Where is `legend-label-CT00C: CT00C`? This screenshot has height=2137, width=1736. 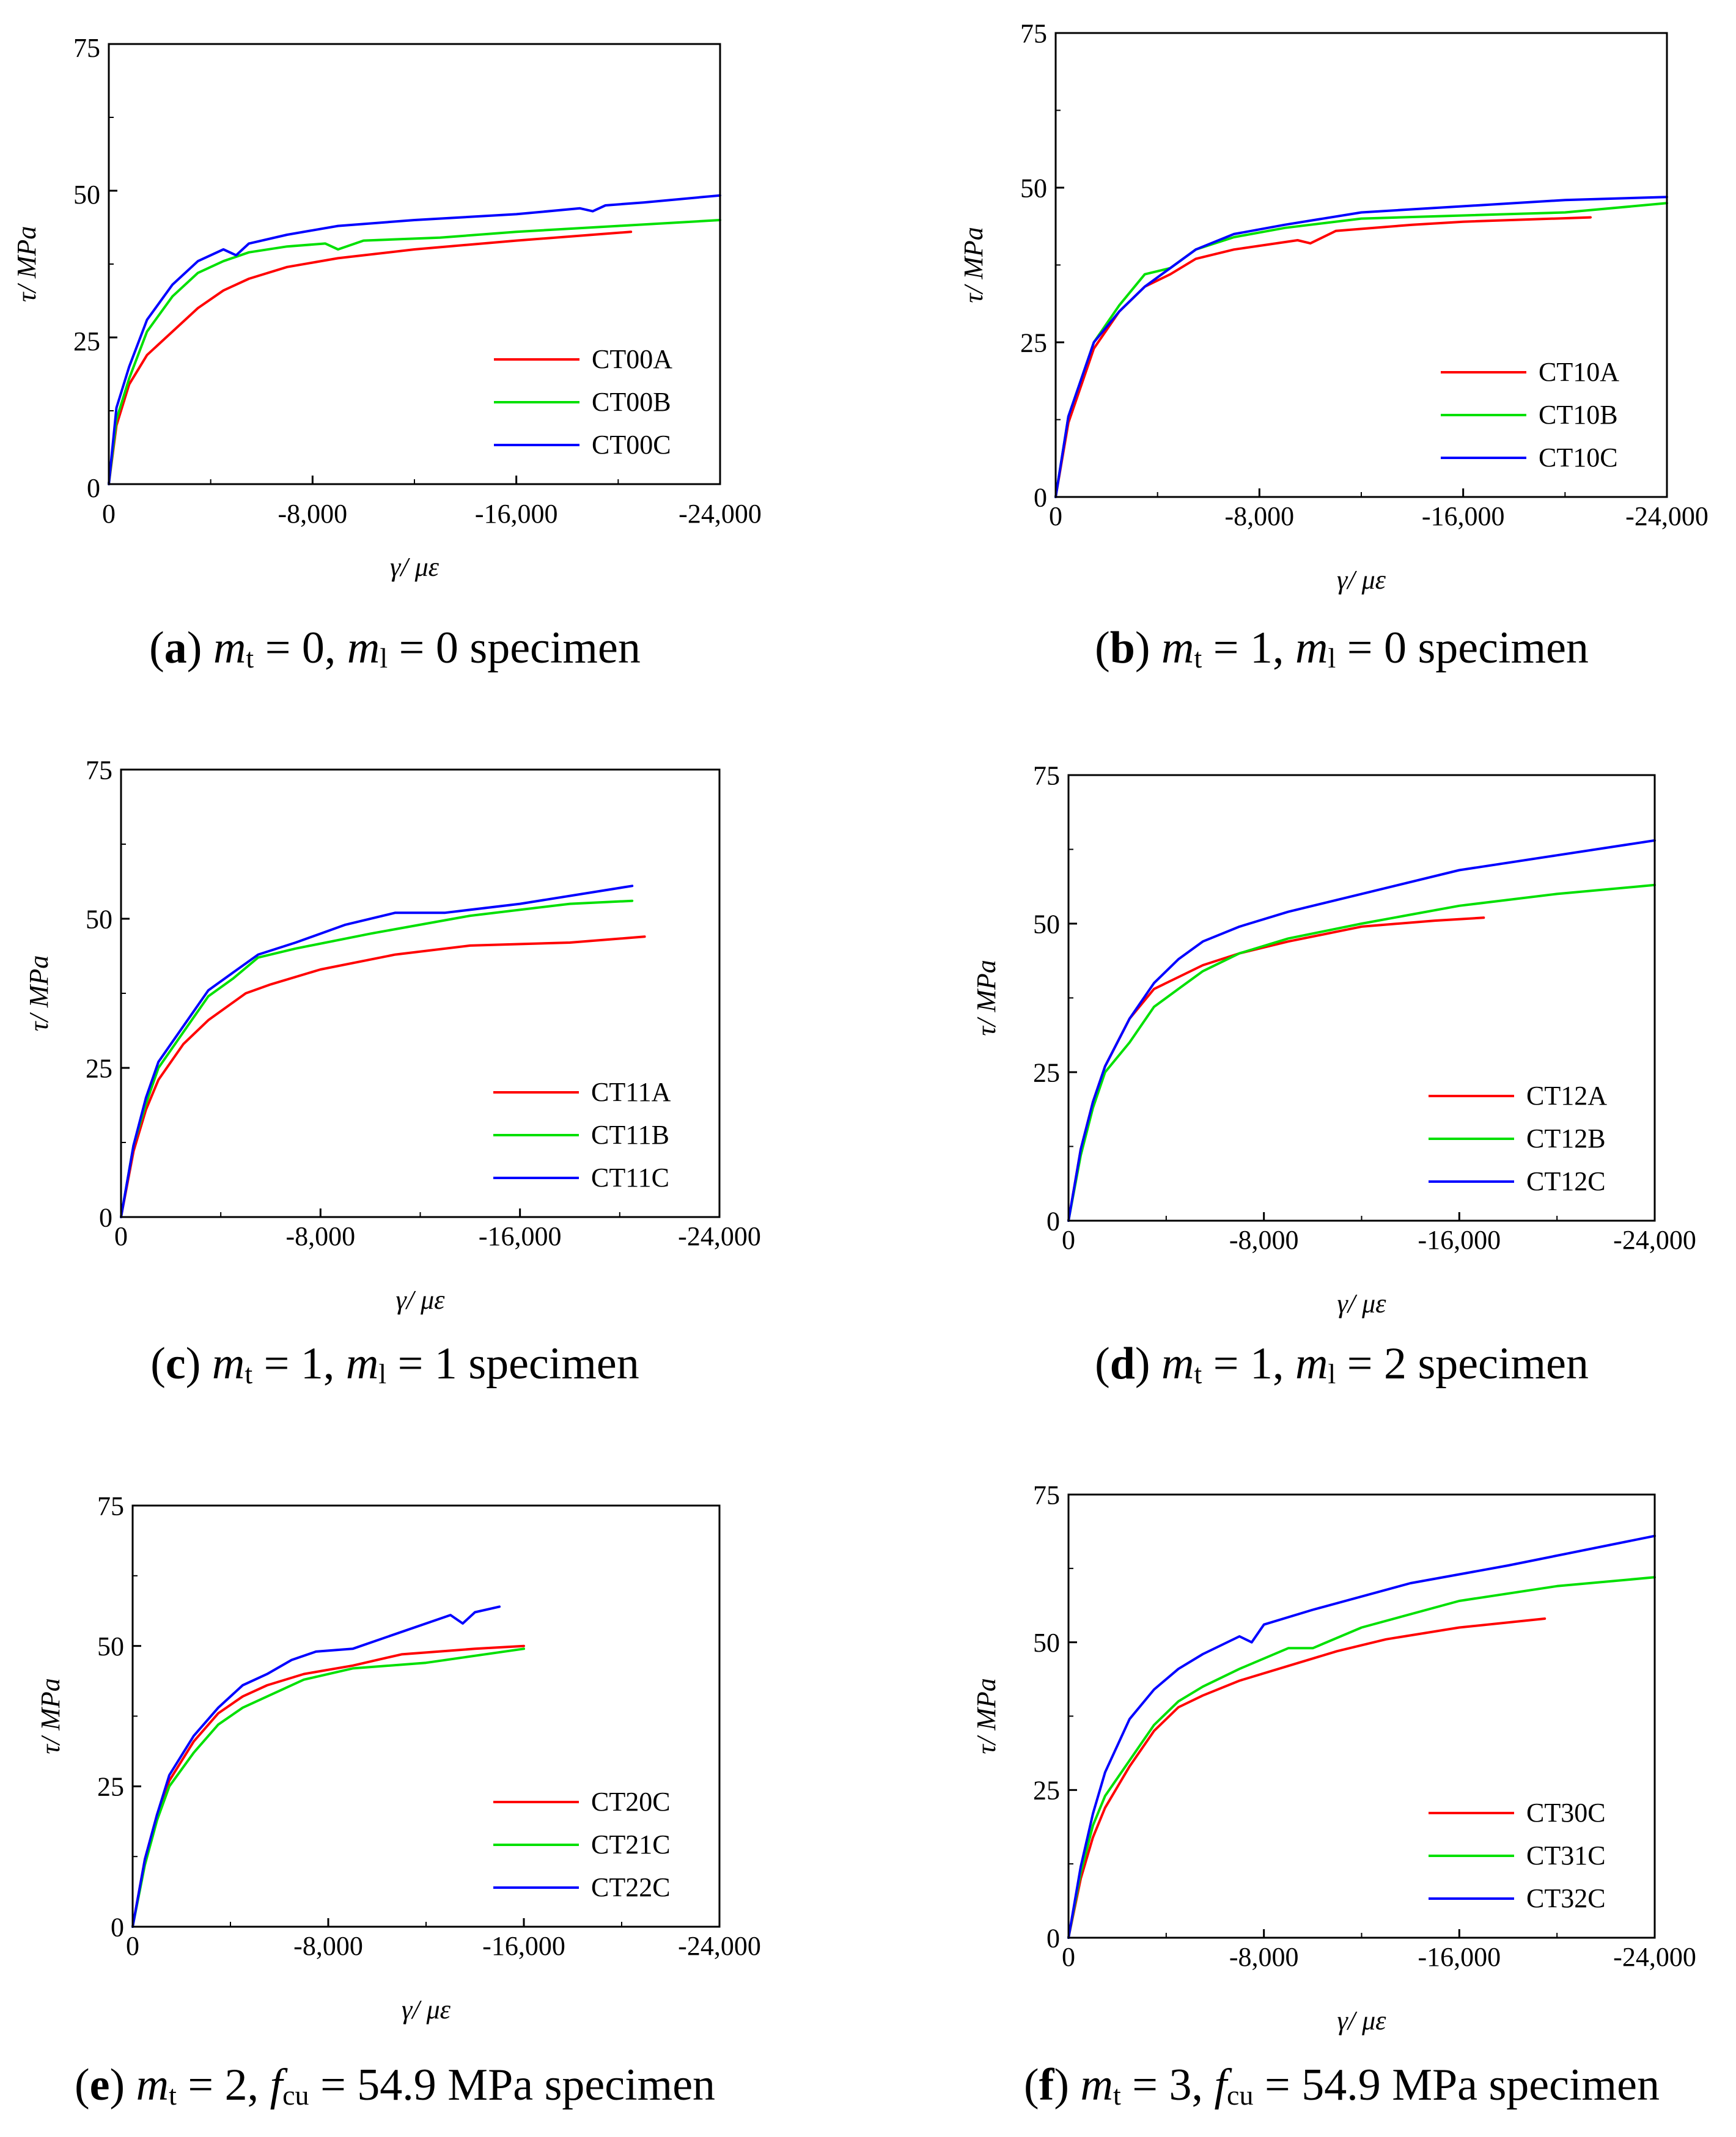
legend-label-CT00C: CT00C is located at coordinates (631, 445).